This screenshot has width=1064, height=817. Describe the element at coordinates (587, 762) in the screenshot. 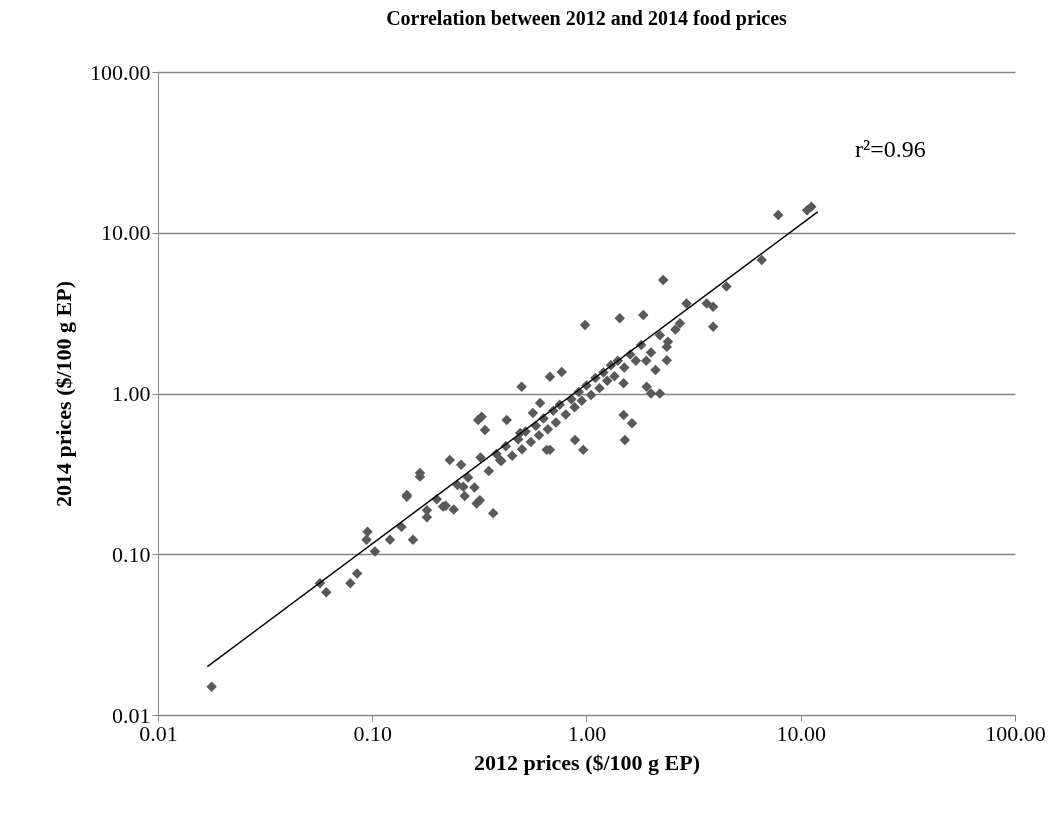

I see `x-axis-title: 2012 prices ($/100 g EP)` at that location.